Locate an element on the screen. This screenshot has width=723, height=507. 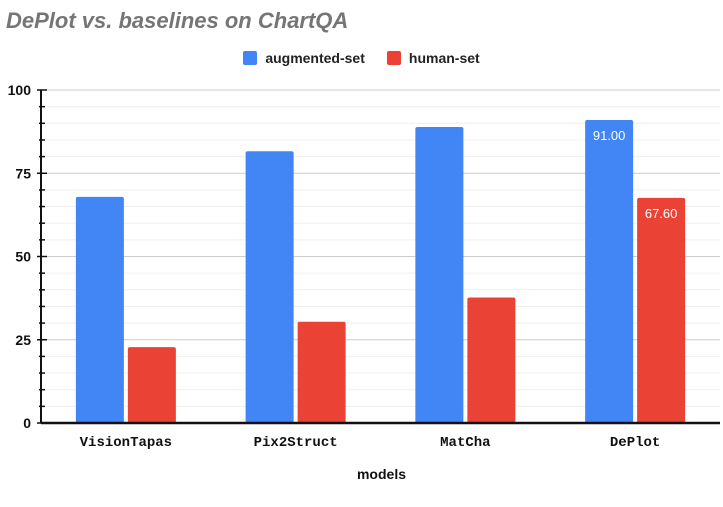
bar-visiontapas-human-set is located at coordinates (151, 385).